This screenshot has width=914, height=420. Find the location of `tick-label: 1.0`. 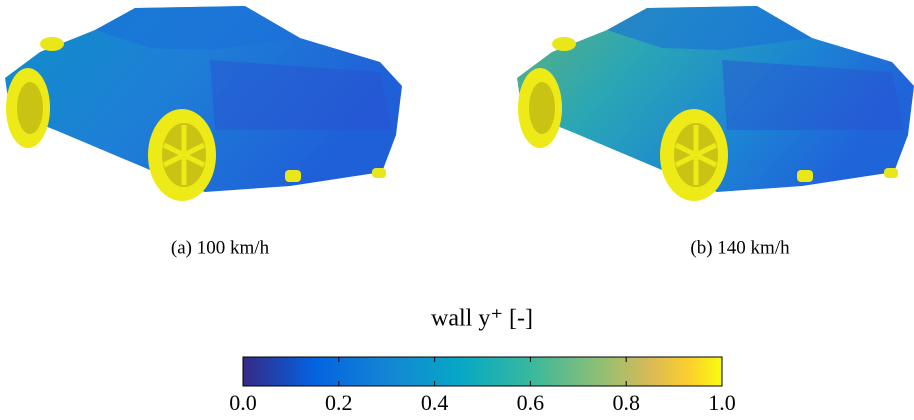

tick-label: 1.0 is located at coordinates (722, 402).